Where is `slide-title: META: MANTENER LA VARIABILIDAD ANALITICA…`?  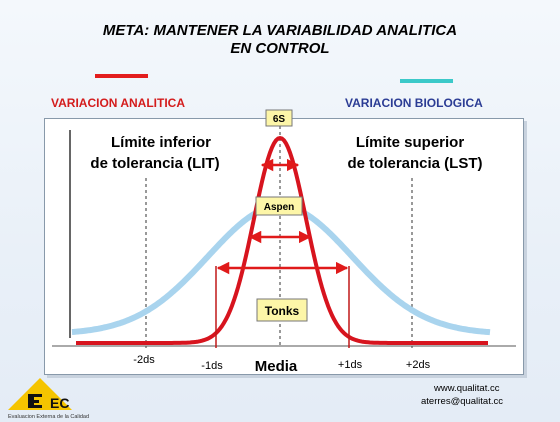
slide-title: META: MANTENER LA VARIABILIDAD ANALITICA… is located at coordinates (280, 40).